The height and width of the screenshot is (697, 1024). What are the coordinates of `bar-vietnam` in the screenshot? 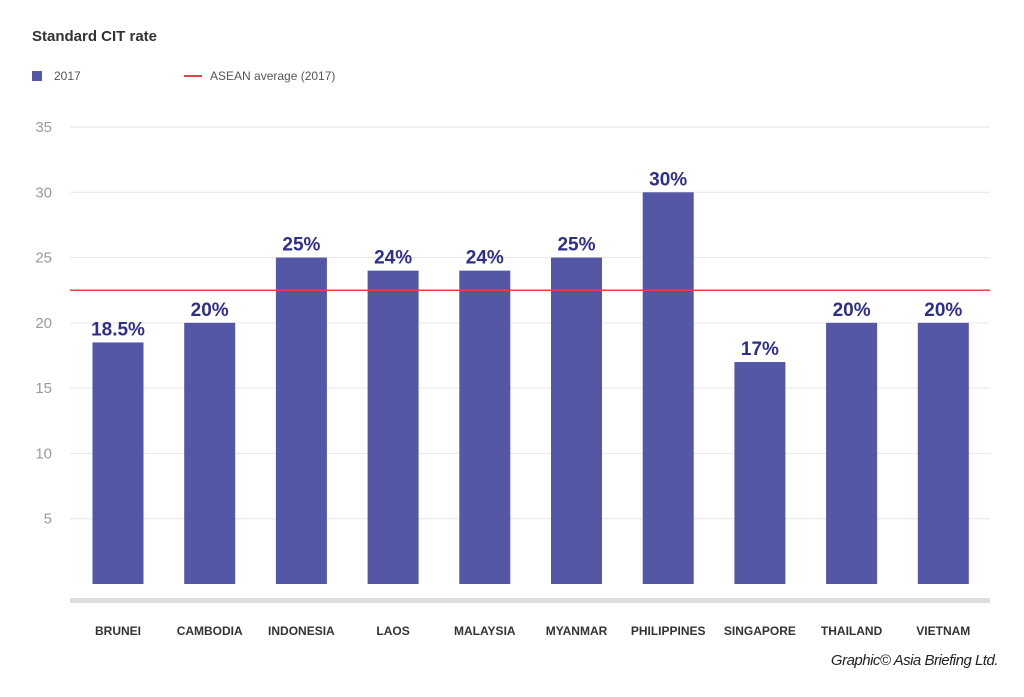 It's located at (943, 453).